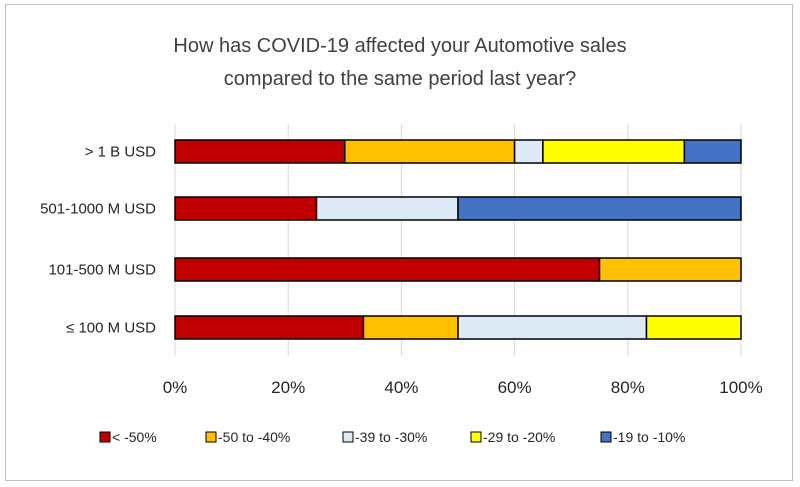 The image size is (800, 487). I want to click on category-label: 101-500 M USD, so click(102, 270).